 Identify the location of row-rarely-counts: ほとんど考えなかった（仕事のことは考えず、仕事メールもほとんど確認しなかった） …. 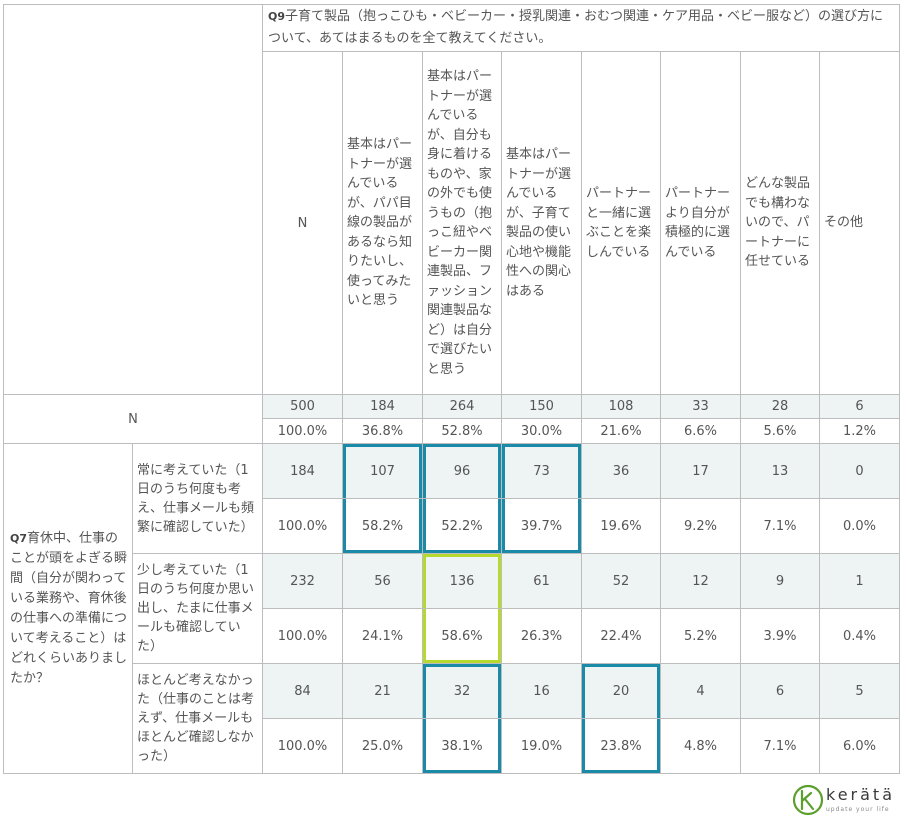
(452, 718).